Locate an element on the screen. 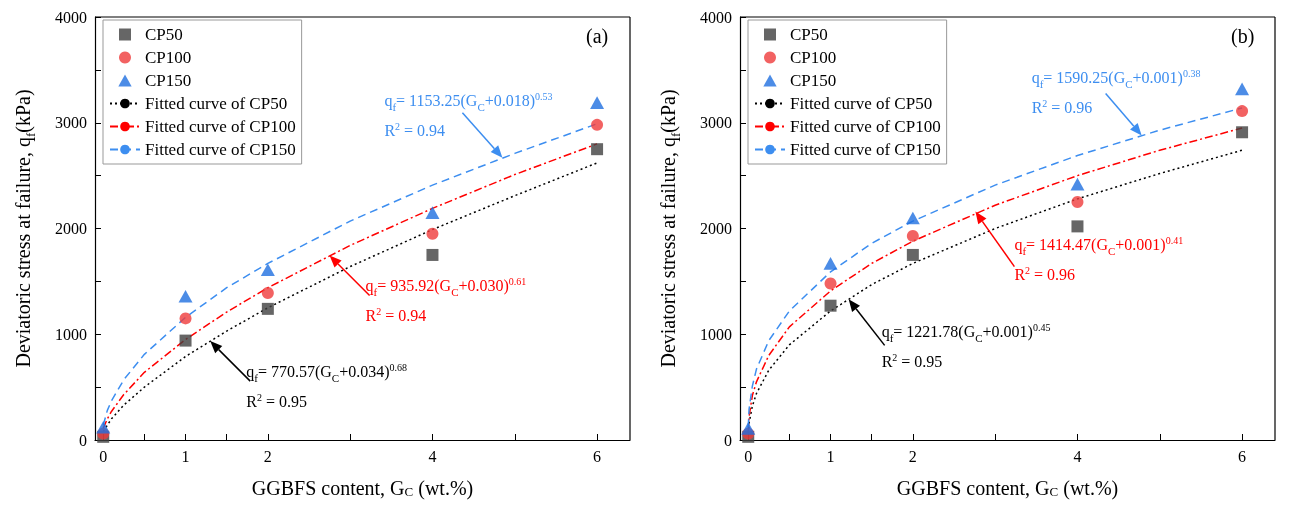 This screenshot has height=507, width=1290. annotation: (a) is located at coordinates (597, 36).